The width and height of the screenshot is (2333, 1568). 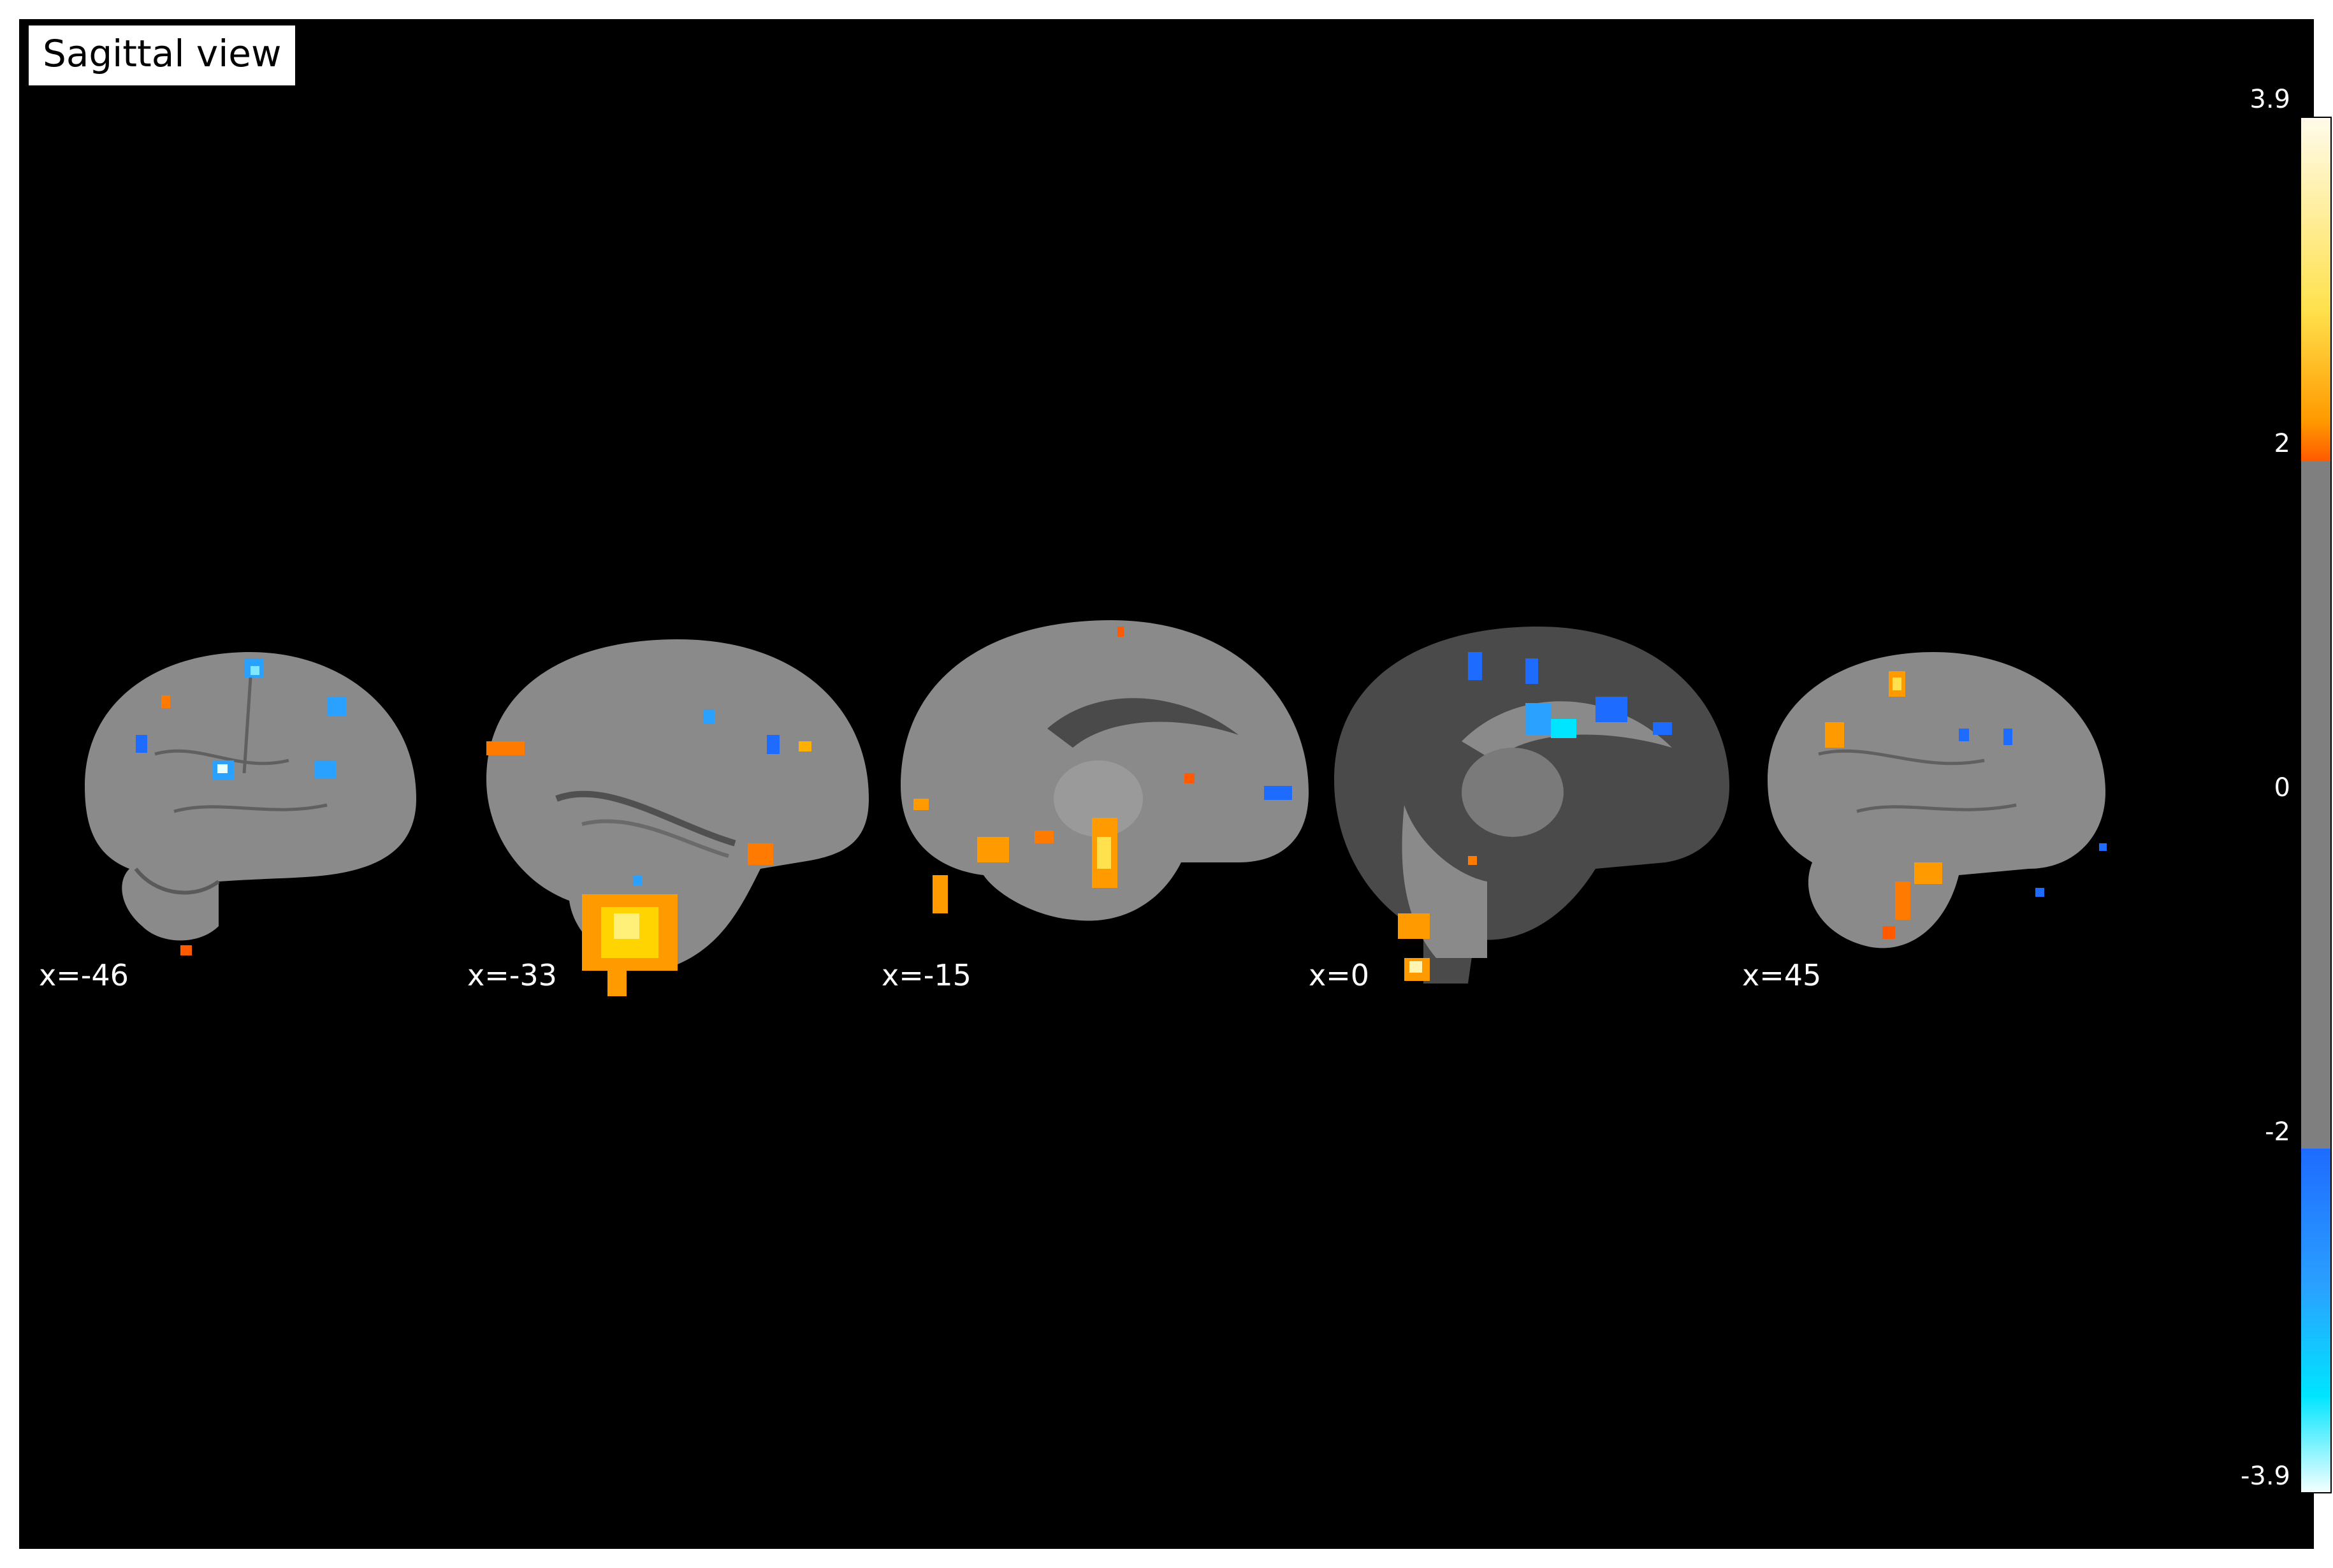 I want to click on sagittal-slice-5: x=45, so click(x=1940, y=810).